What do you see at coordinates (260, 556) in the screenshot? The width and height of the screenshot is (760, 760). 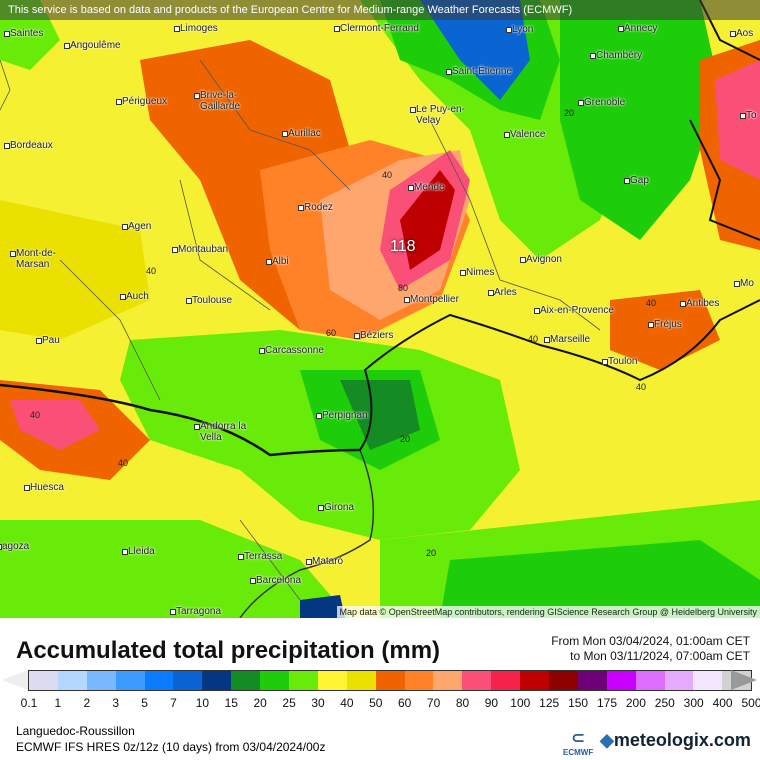 I see `city-label: Terrassa` at bounding box center [260, 556].